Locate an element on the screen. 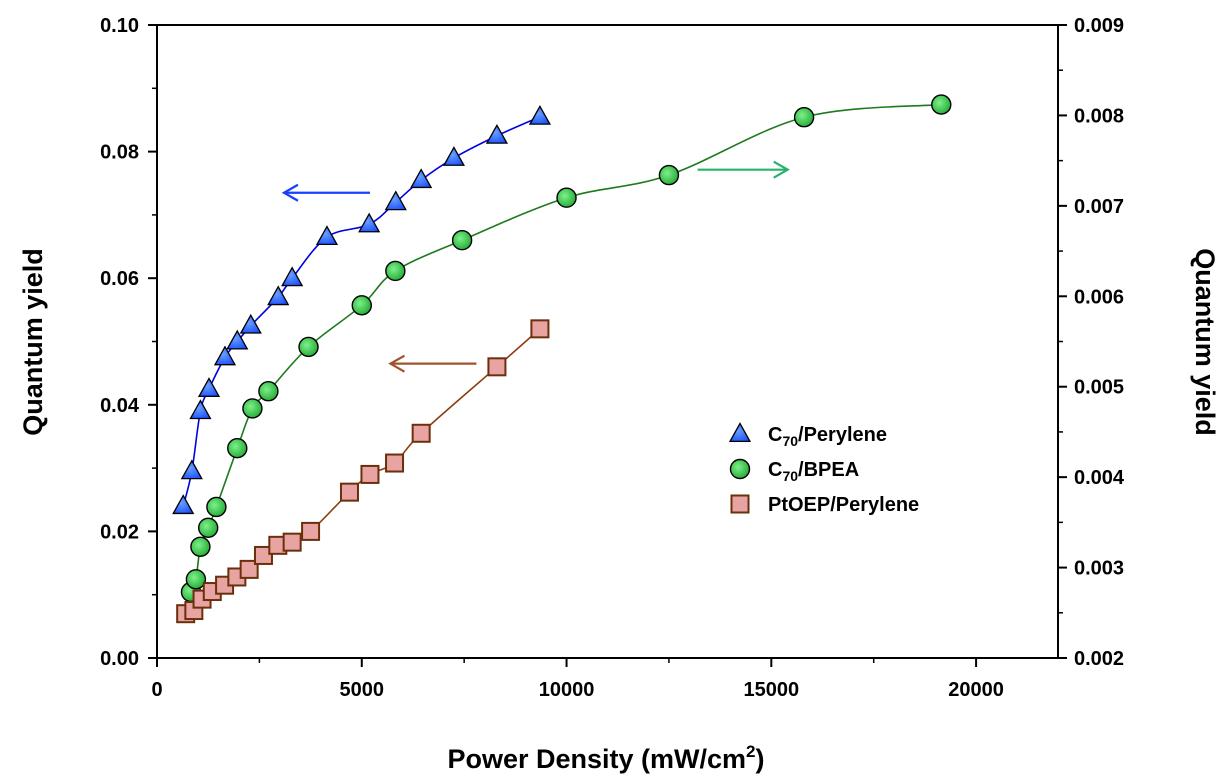  legend-item-c70-bpea: C70/BPEA is located at coordinates (794, 471).